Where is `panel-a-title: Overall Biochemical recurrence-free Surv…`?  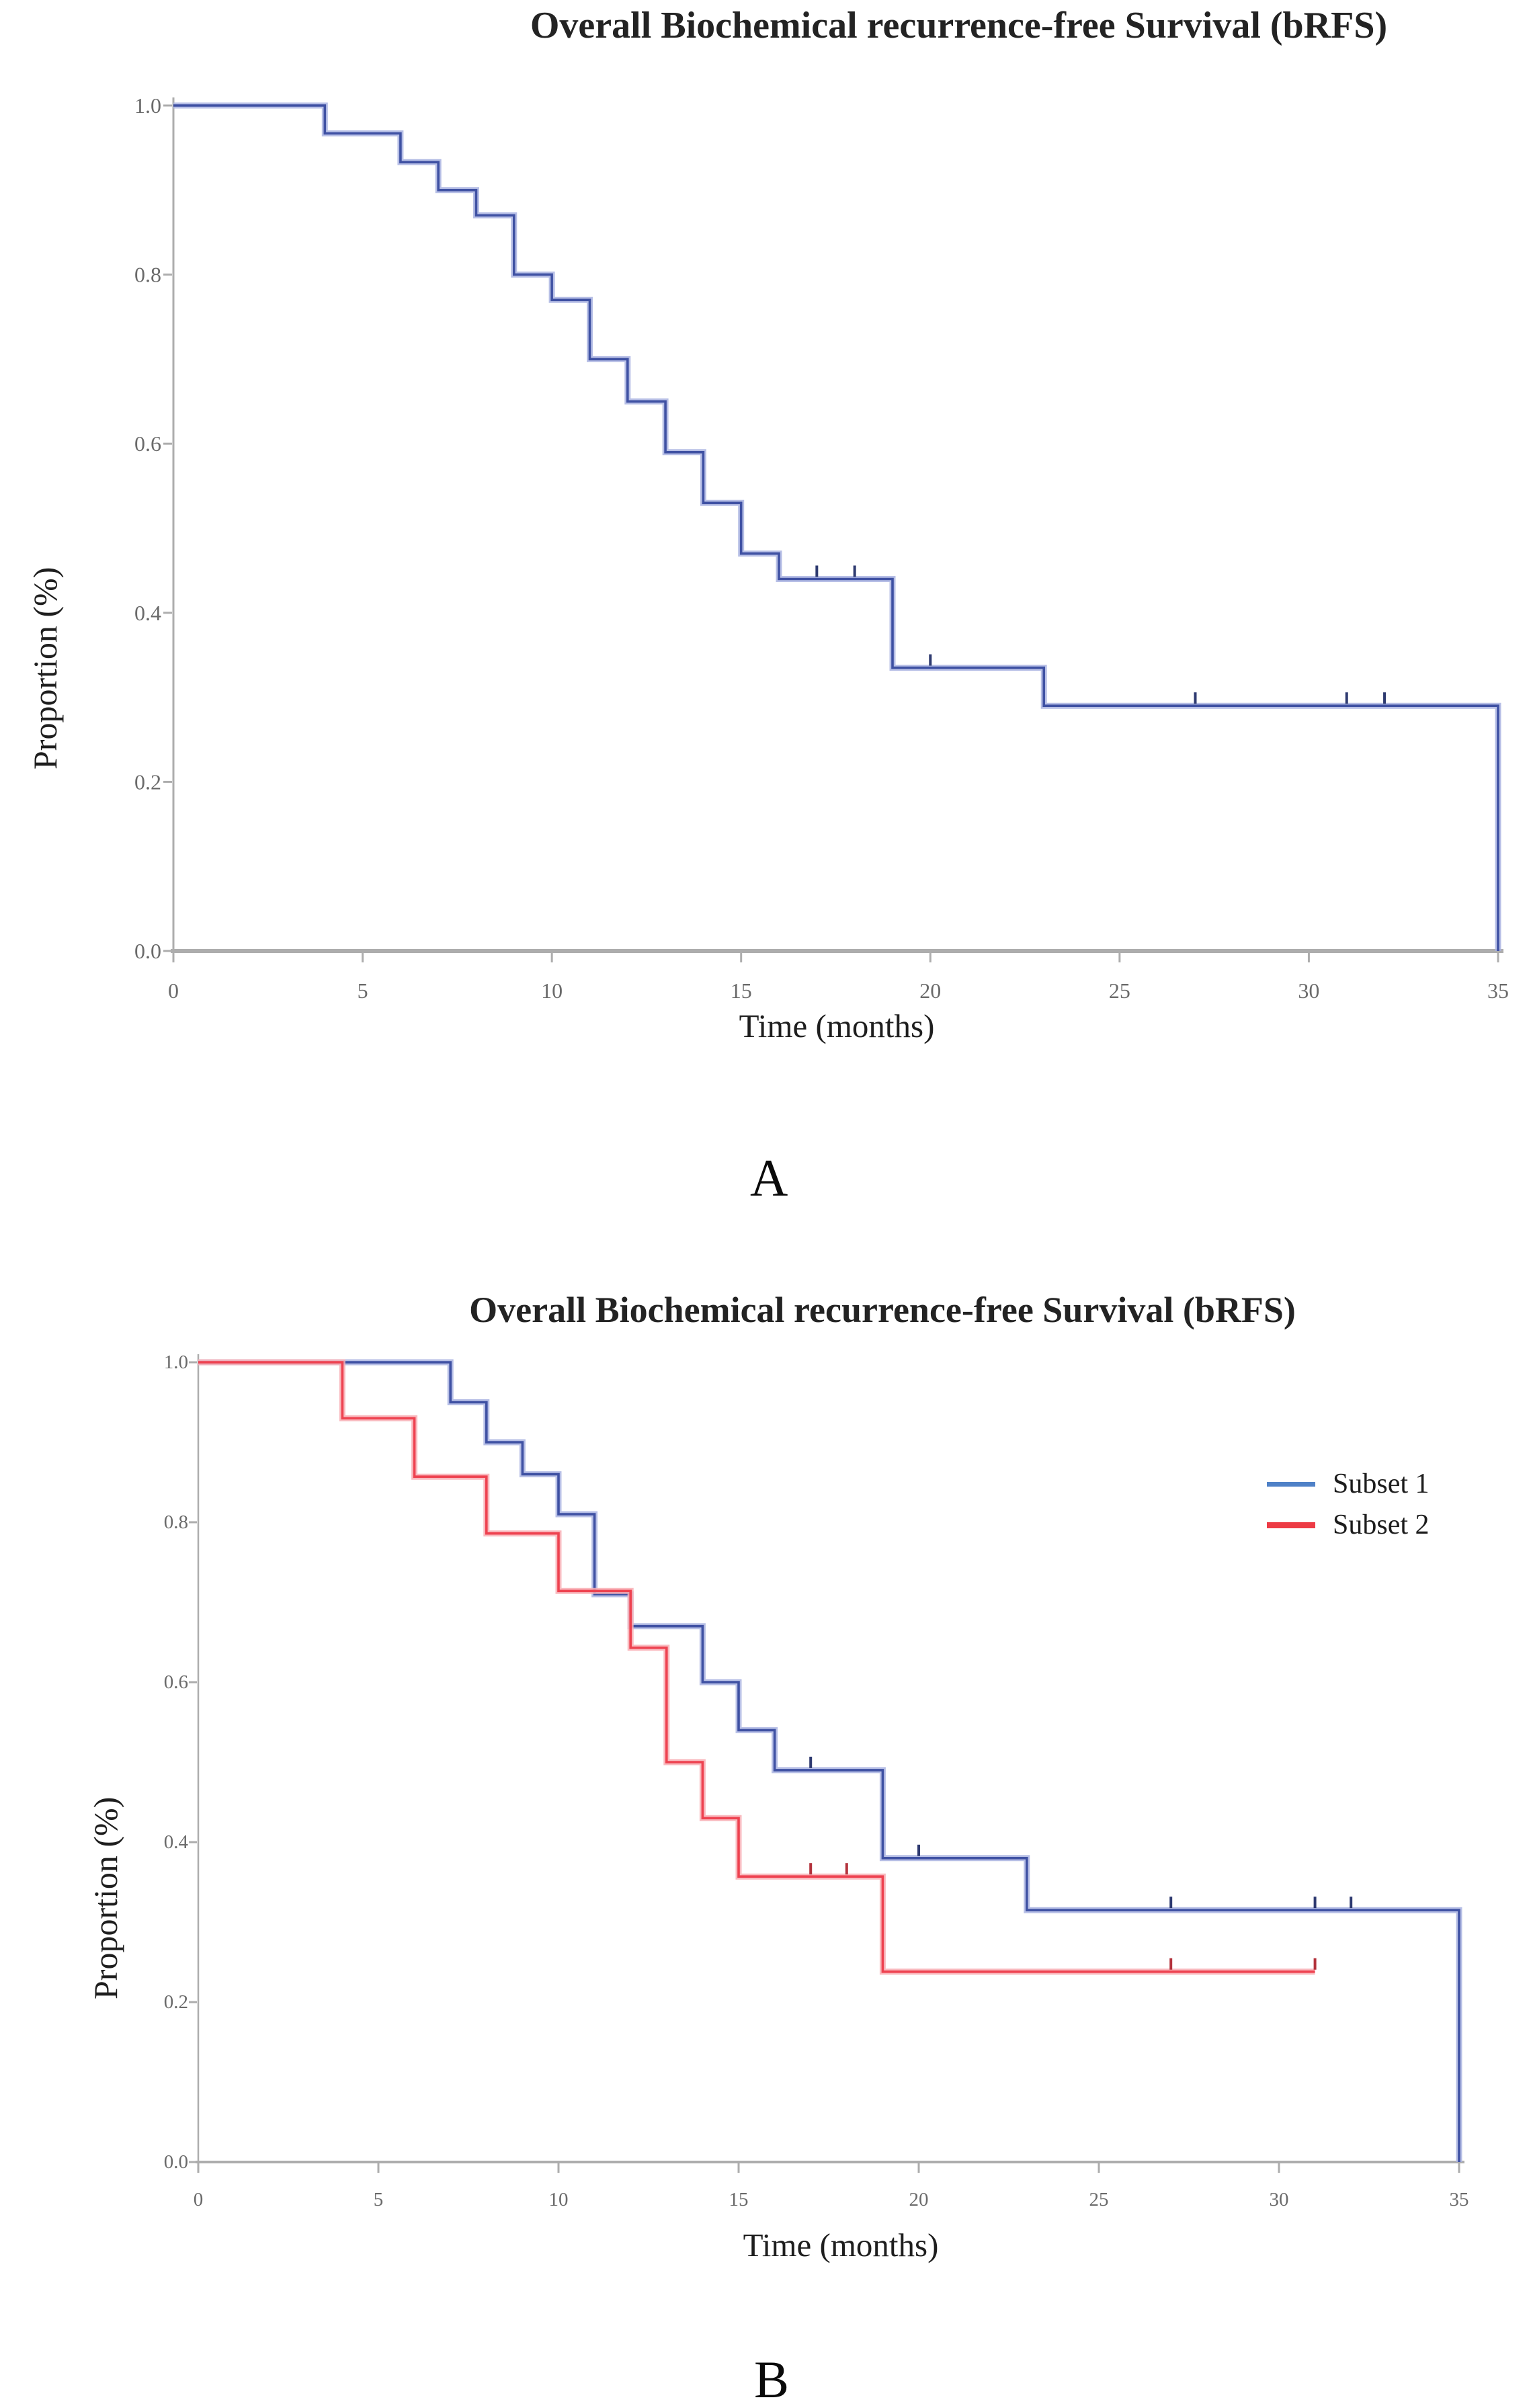 panel-a-title: Overall Biochemical recurrence-free Surv… is located at coordinates (959, 25).